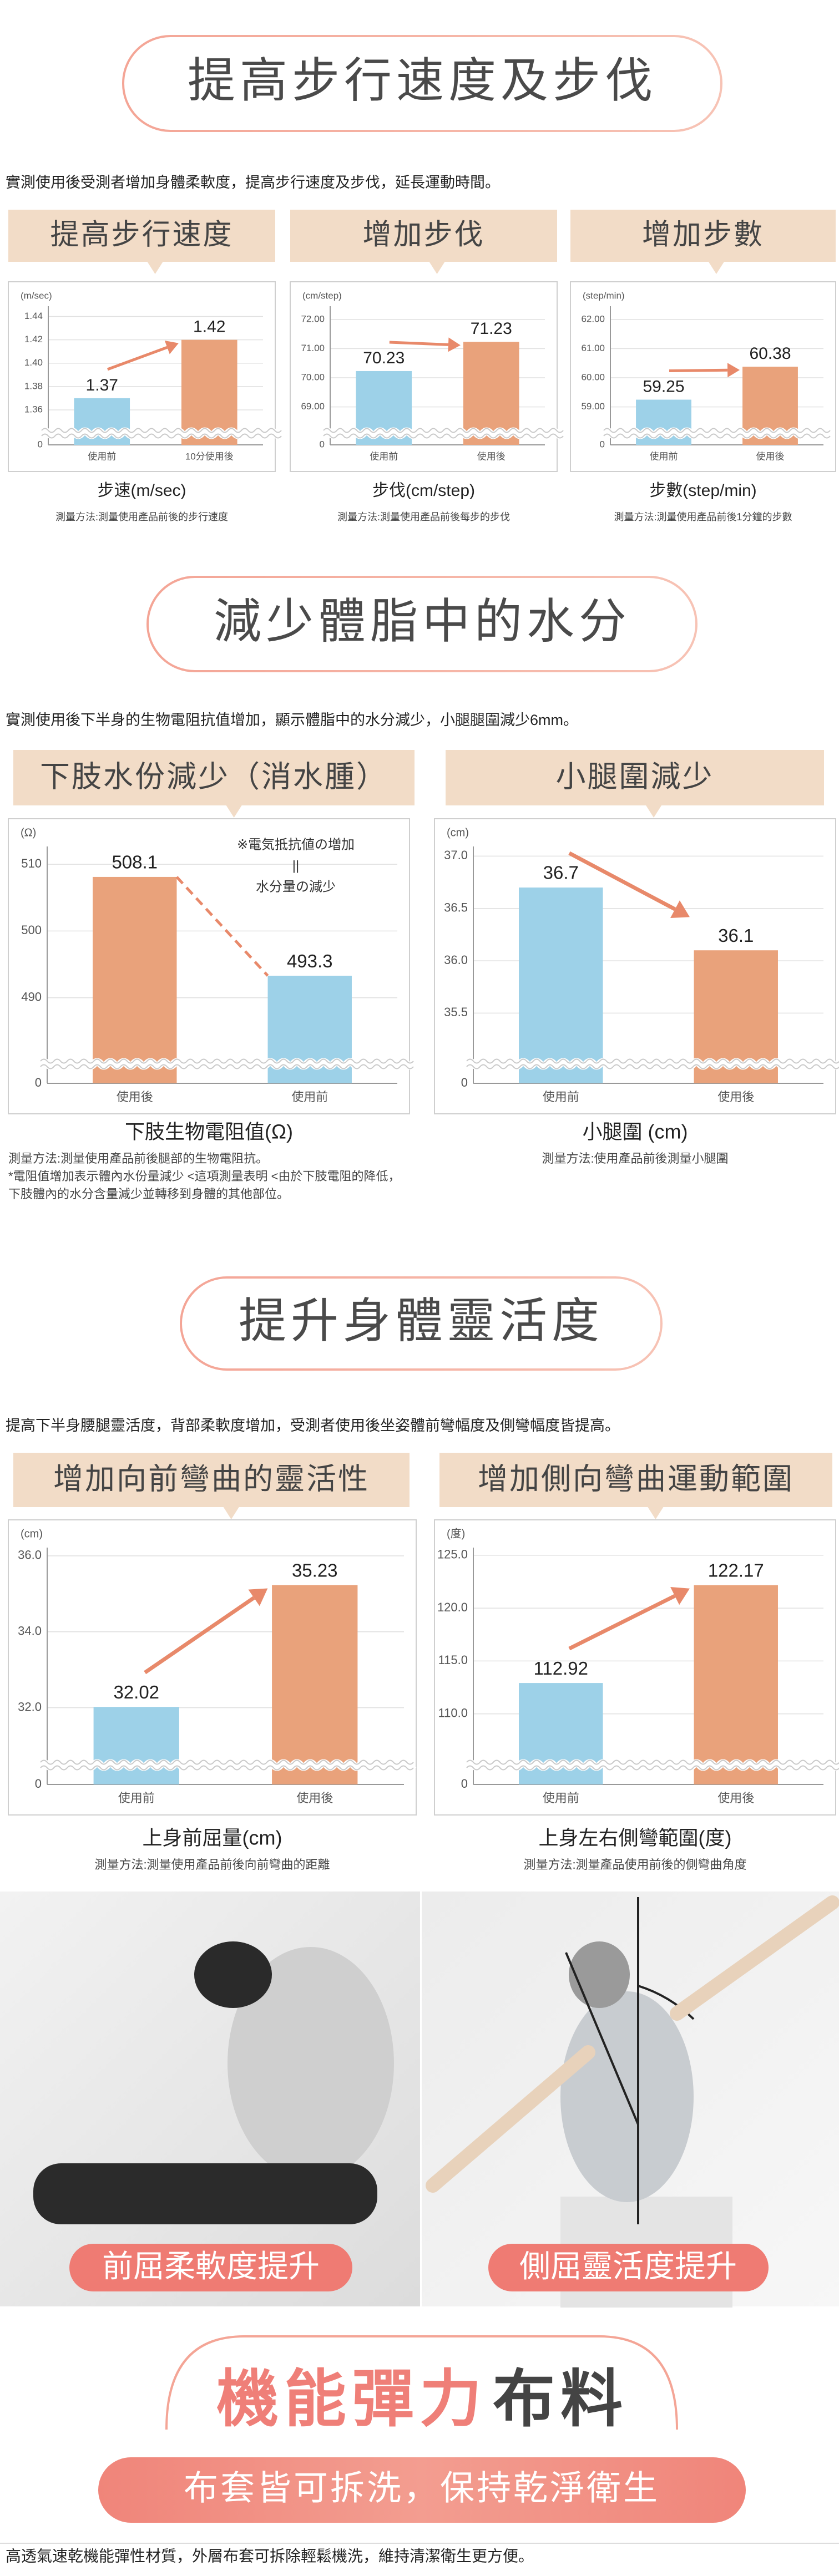  I want to click on photo-label: 側屈靈活度提升, so click(628, 2266).